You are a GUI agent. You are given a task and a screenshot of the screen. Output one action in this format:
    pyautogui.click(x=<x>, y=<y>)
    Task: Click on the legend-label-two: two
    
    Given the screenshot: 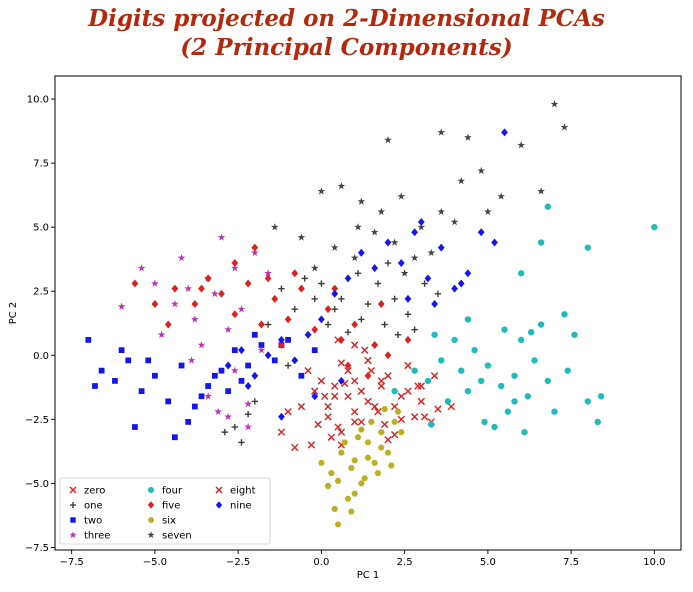 What is the action you would take?
    pyautogui.click(x=93, y=521)
    